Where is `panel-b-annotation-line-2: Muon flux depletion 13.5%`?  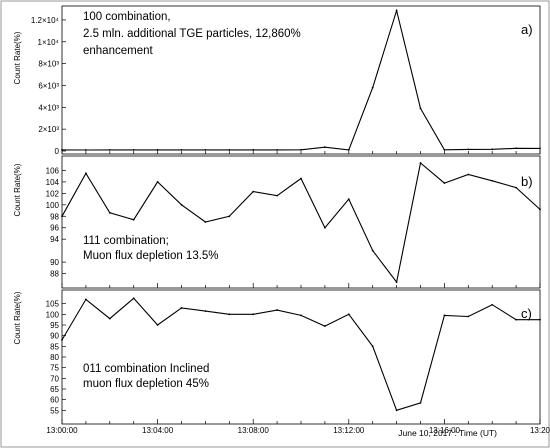
panel-b-annotation-line-2: Muon flux depletion 13.5% is located at coordinates (151, 256).